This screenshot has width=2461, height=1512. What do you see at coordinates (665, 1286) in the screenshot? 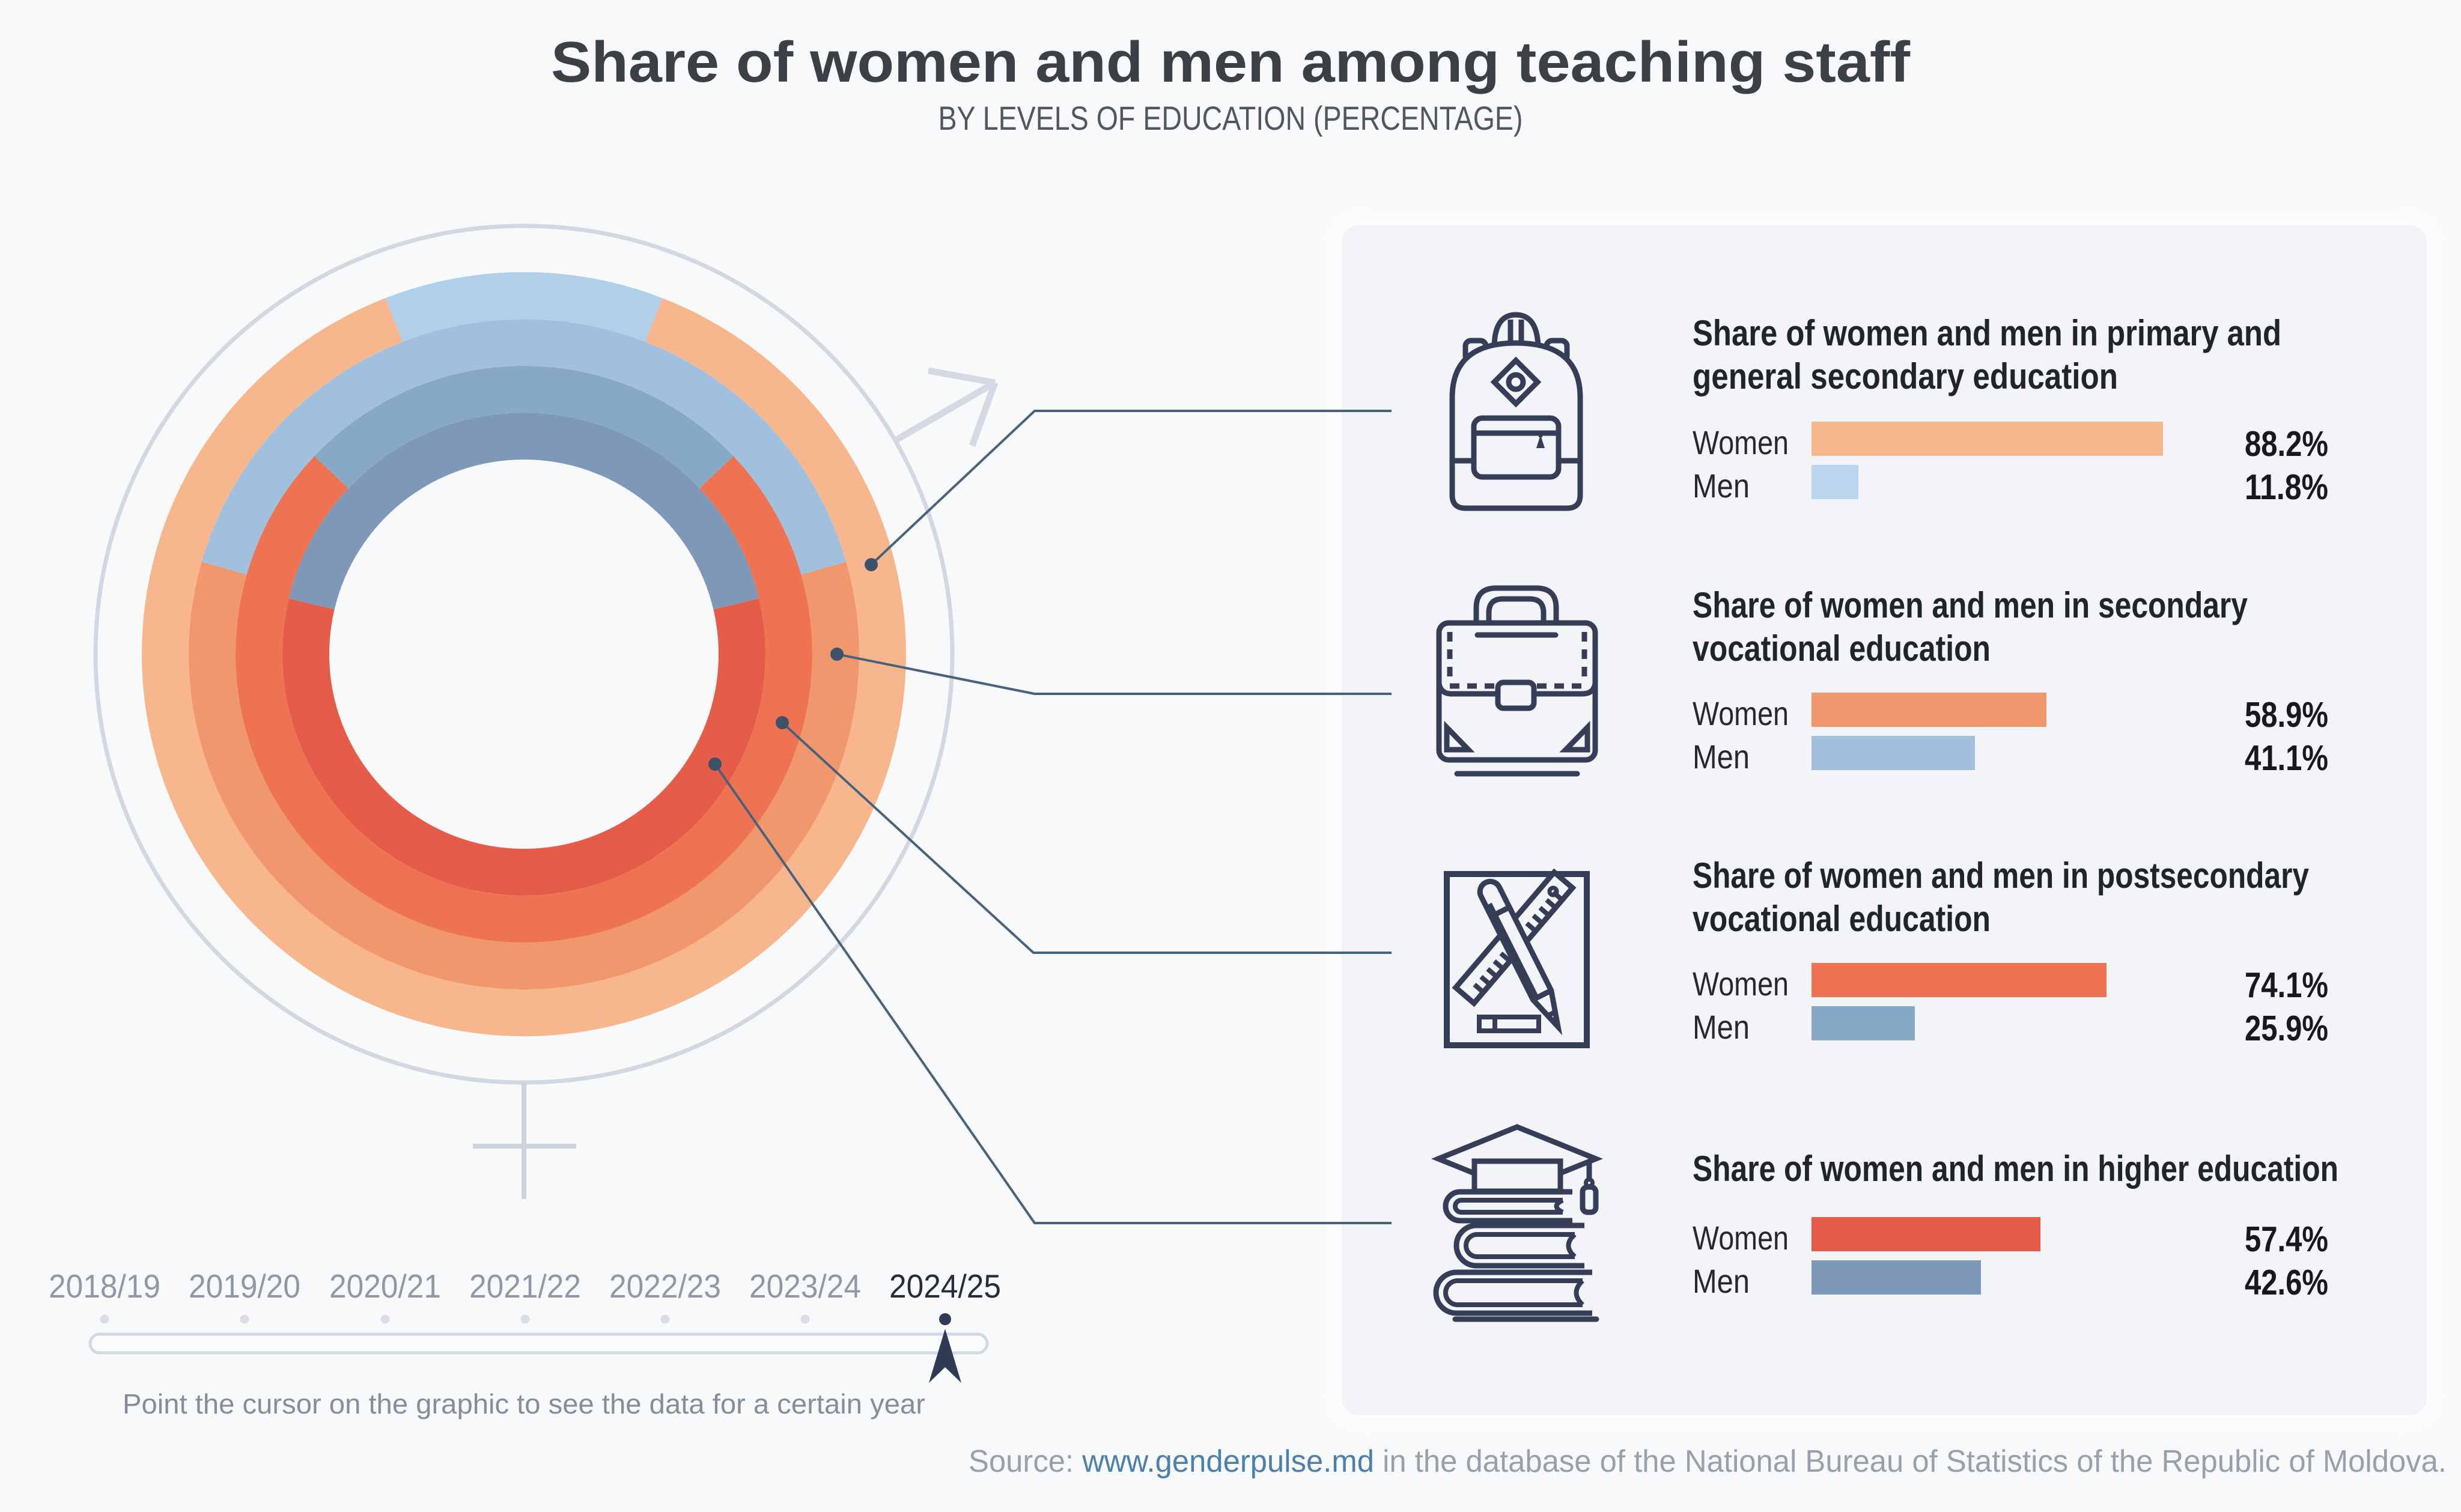
I see `svg-text: 2022/23` at bounding box center [665, 1286].